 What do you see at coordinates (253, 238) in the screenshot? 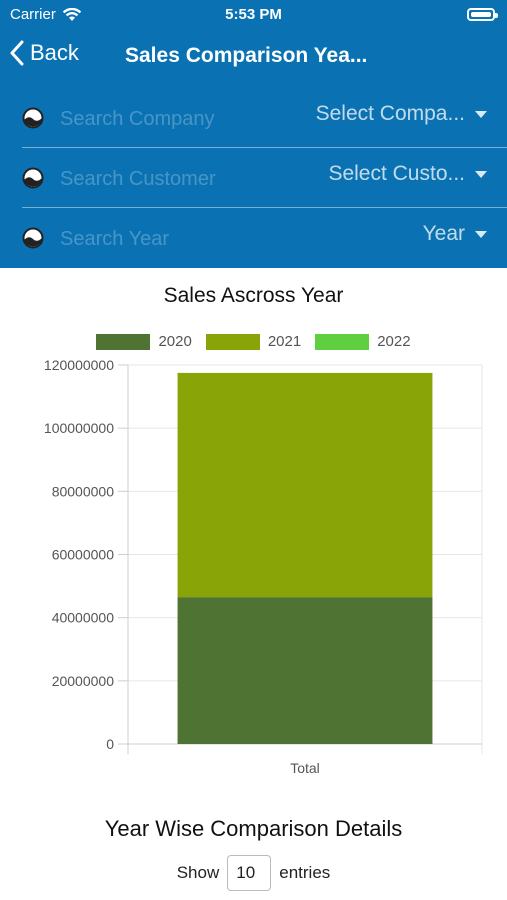
I see `year-filter-row: Year` at bounding box center [253, 238].